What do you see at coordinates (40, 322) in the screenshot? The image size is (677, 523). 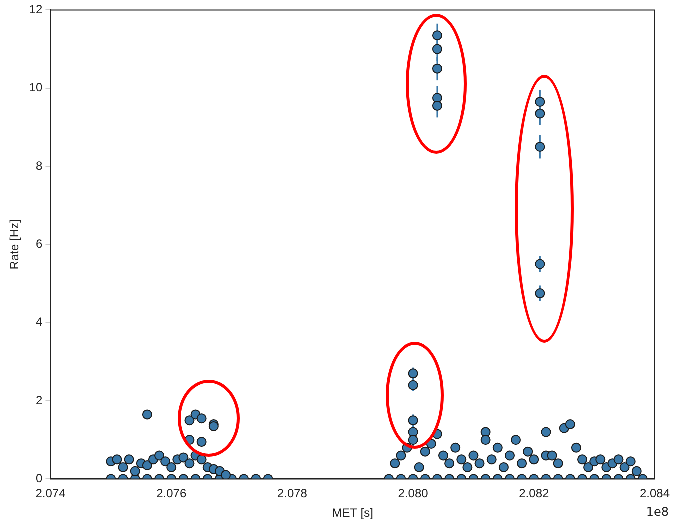 I see `y-tick-label: 4` at bounding box center [40, 322].